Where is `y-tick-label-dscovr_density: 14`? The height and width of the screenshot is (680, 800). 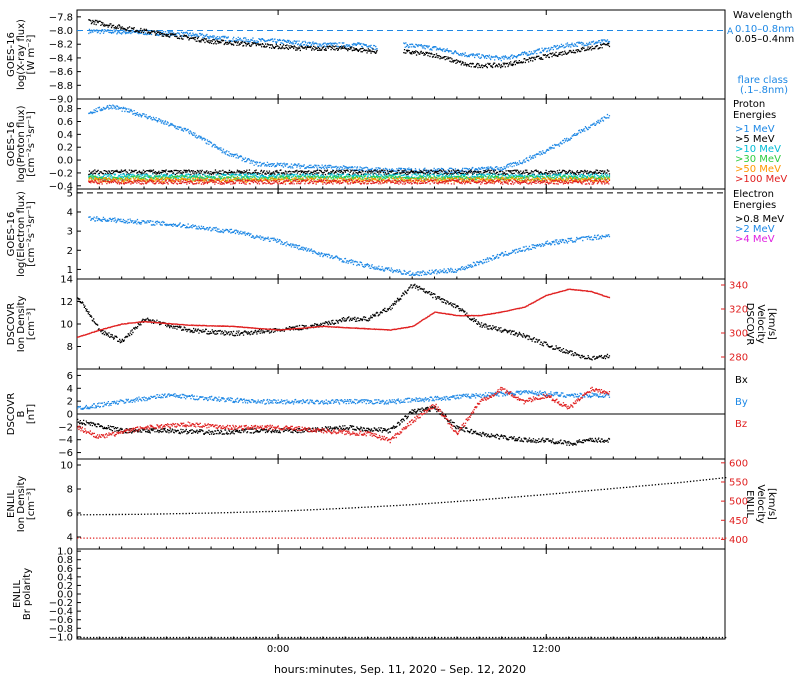
y-tick-label-dscovr_density: 14 is located at coordinates (66, 280).